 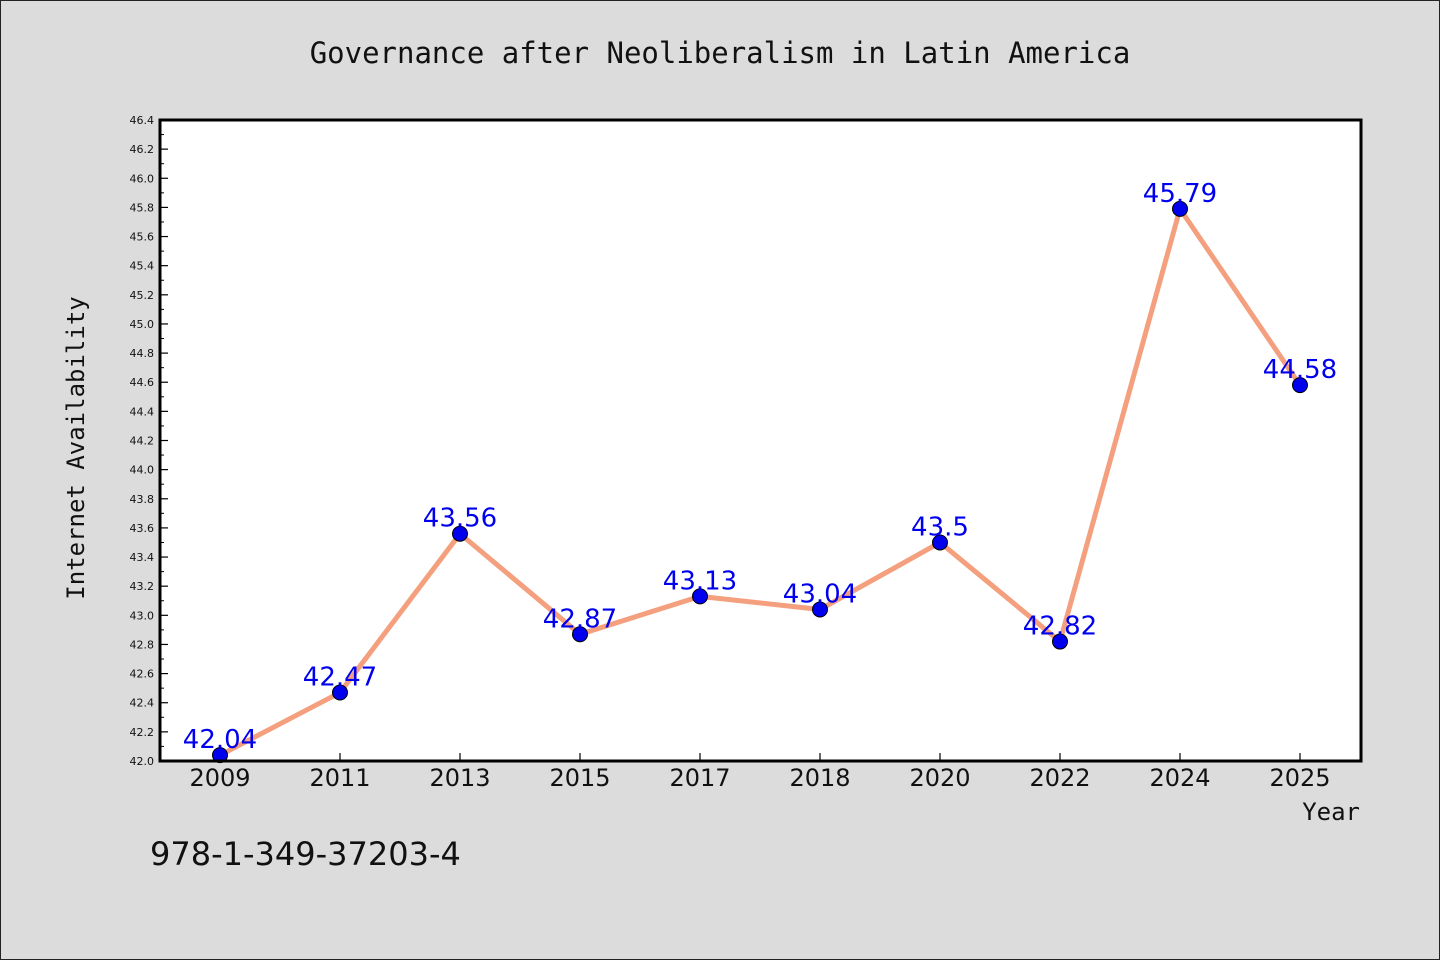 I want to click on y-tick-label: 42.6, so click(x=142, y=674).